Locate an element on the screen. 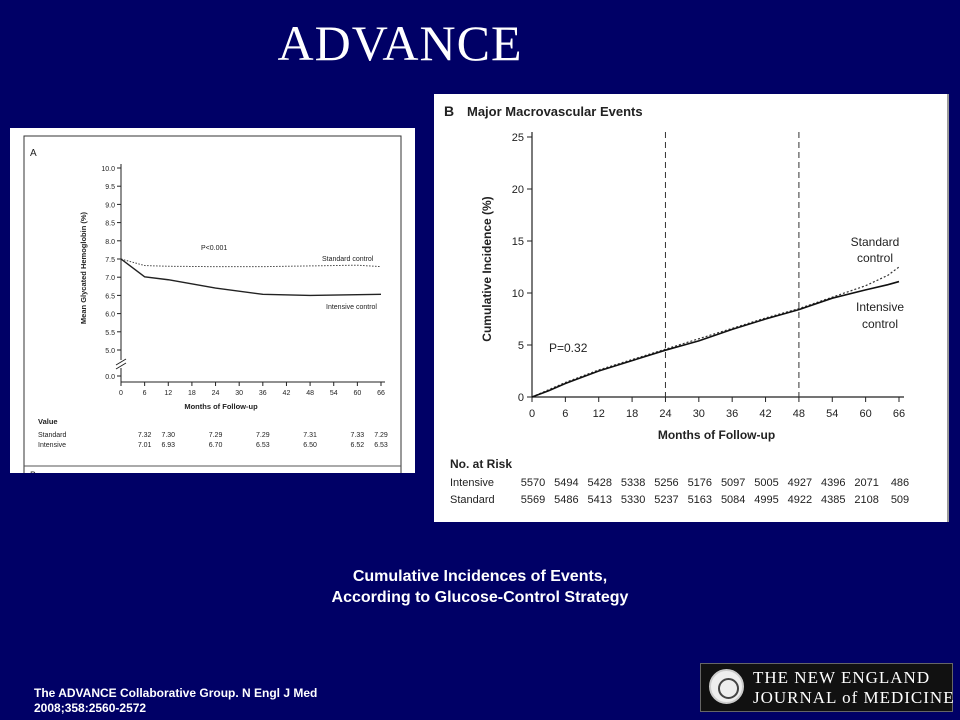 The image size is (960, 720). at-risk-value: 4385 is located at coordinates (833, 500).